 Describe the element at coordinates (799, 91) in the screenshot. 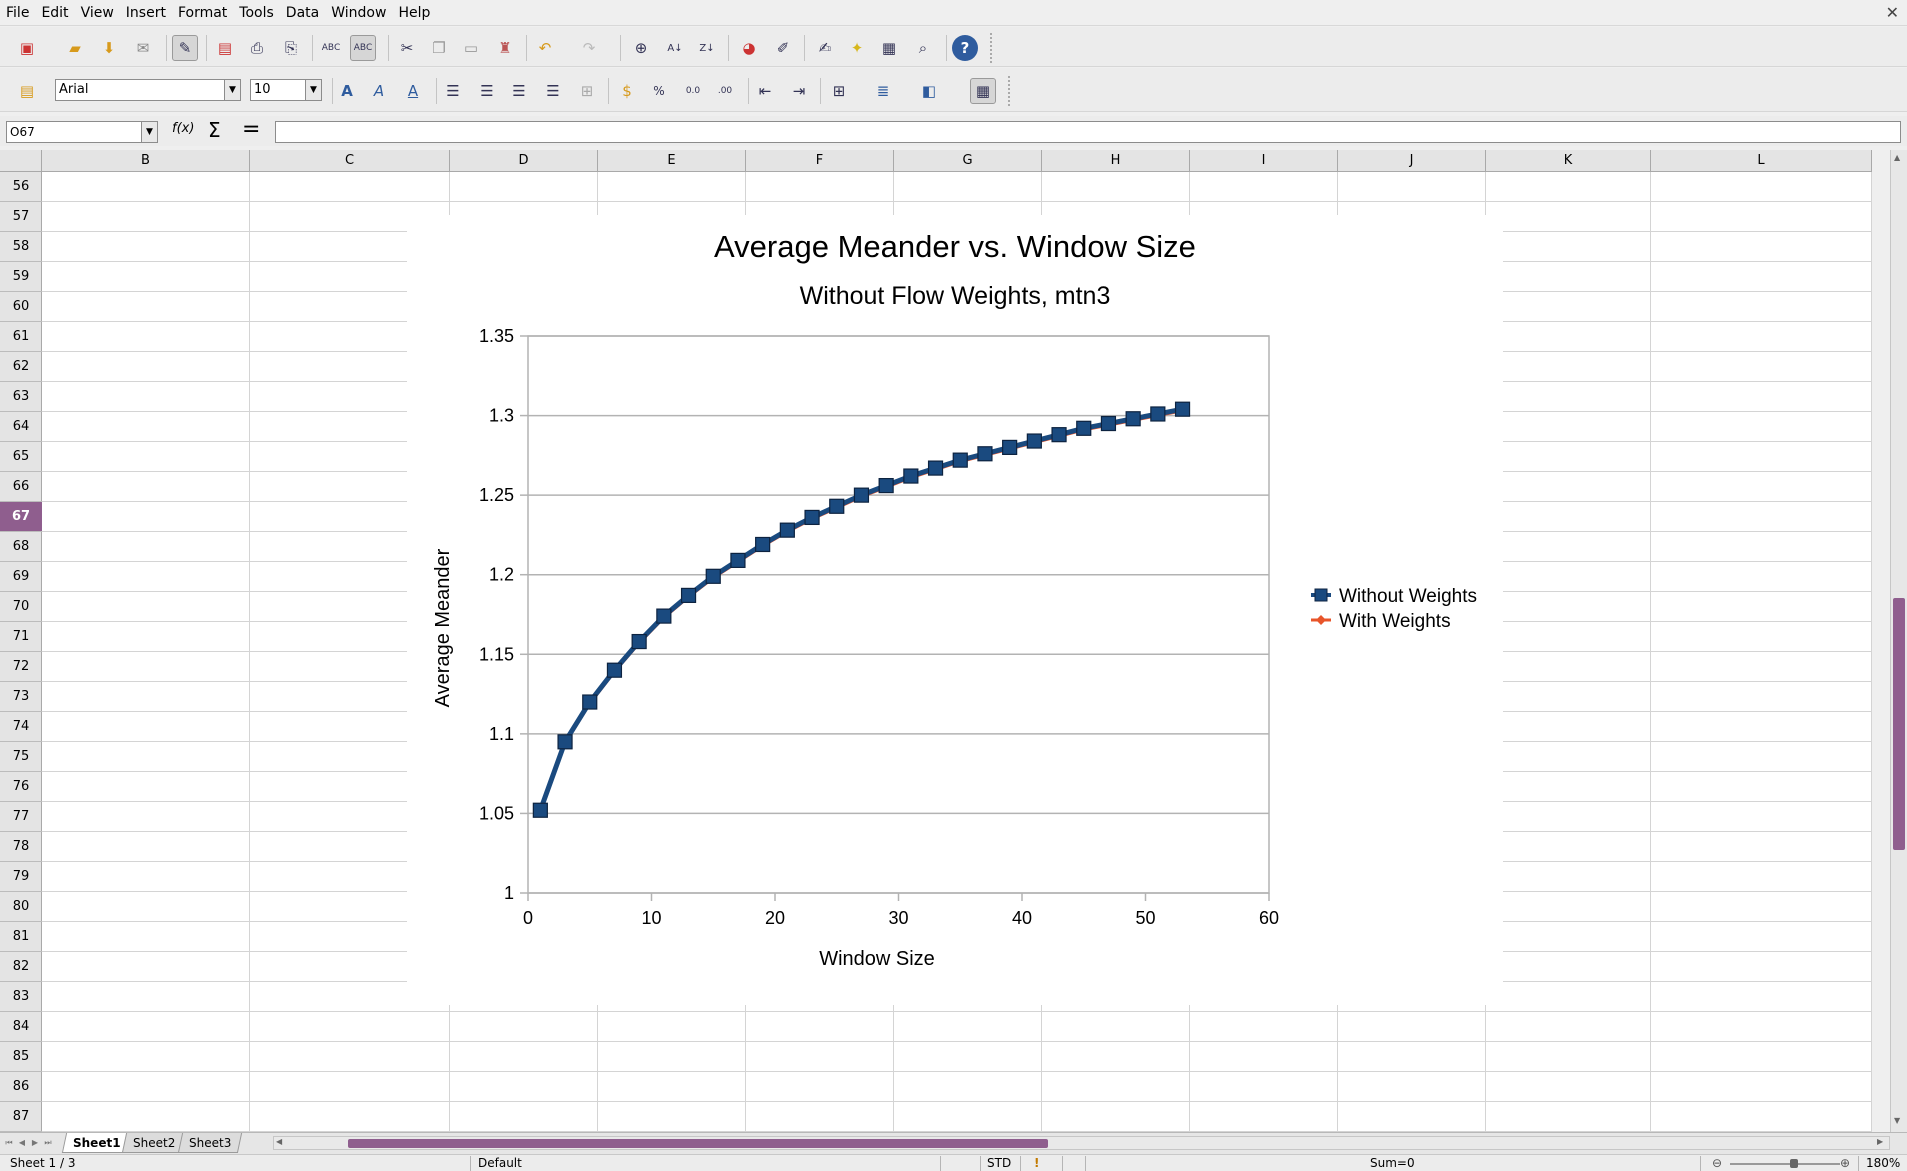

I see `increase-indent-icon: ⇥` at that location.